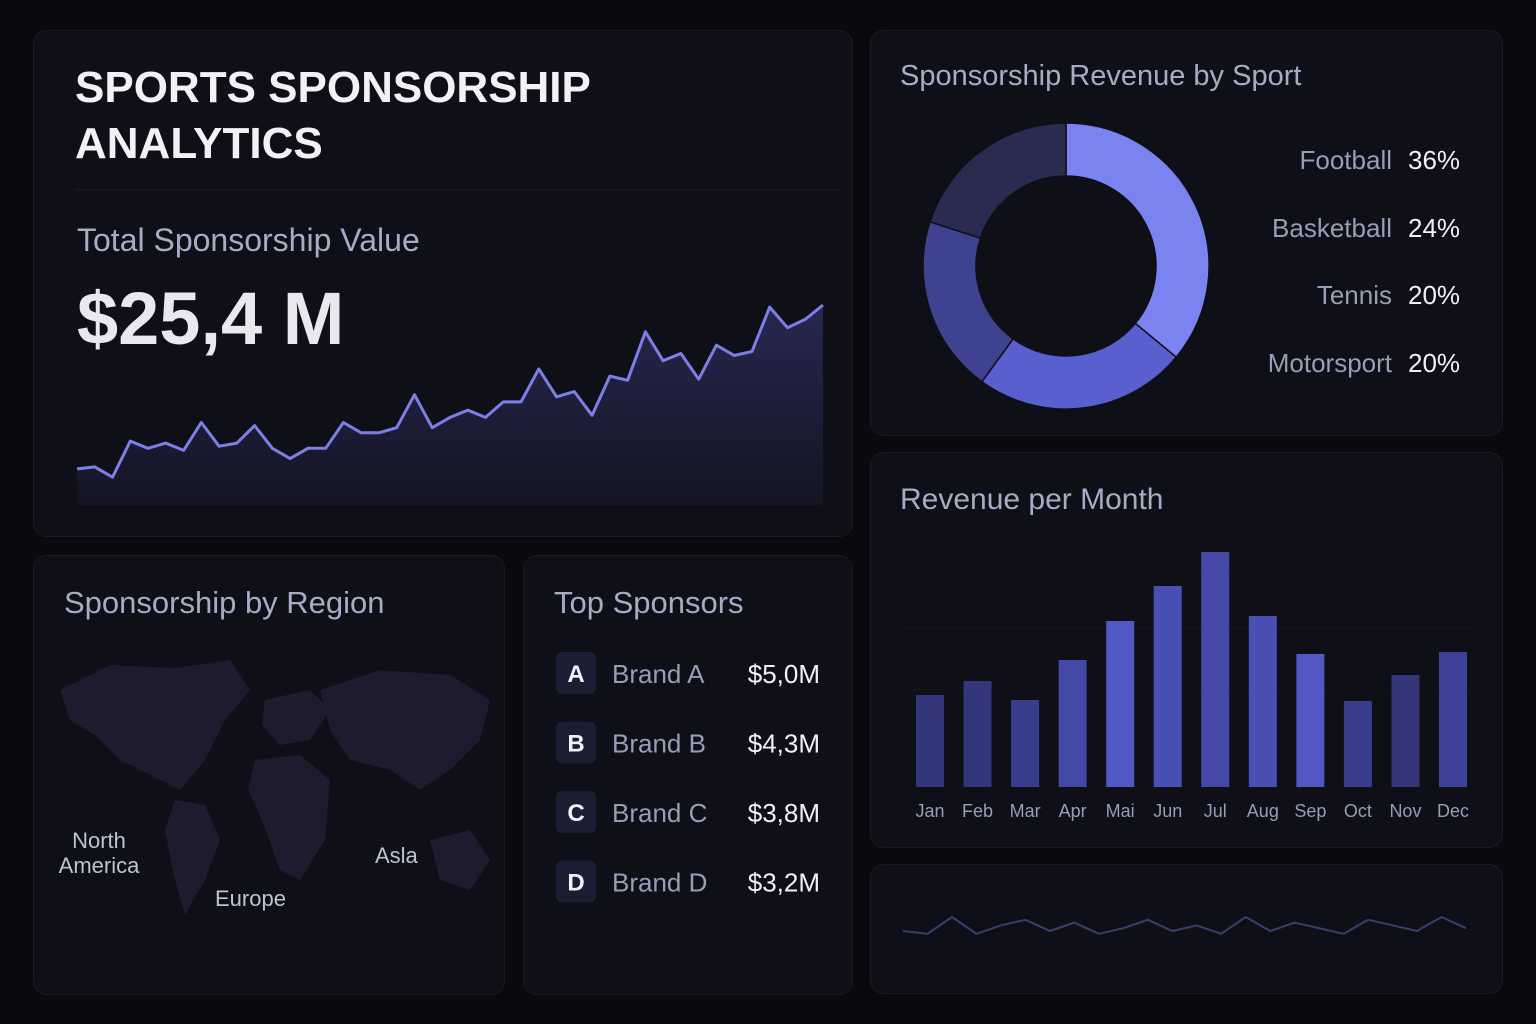  Describe the element at coordinates (396, 855) in the screenshot. I see `region-label: Asla` at that location.